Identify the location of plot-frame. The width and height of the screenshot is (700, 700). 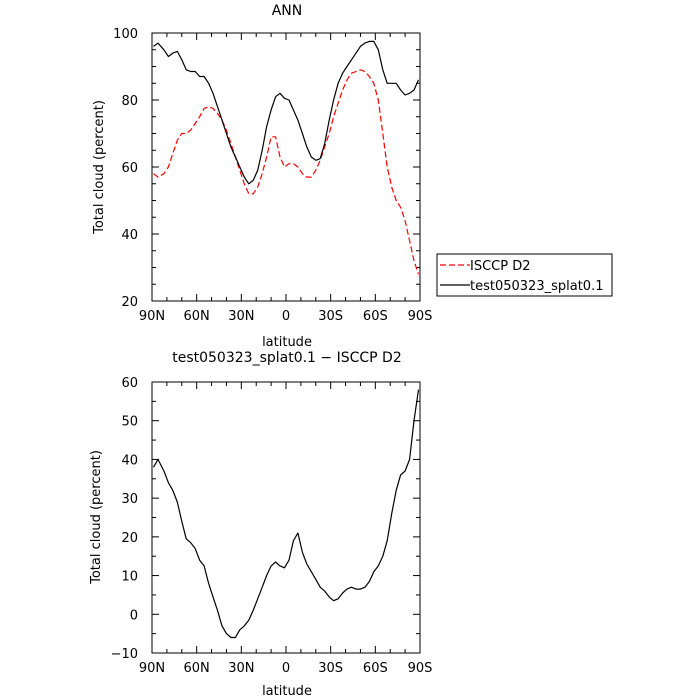
(286, 167).